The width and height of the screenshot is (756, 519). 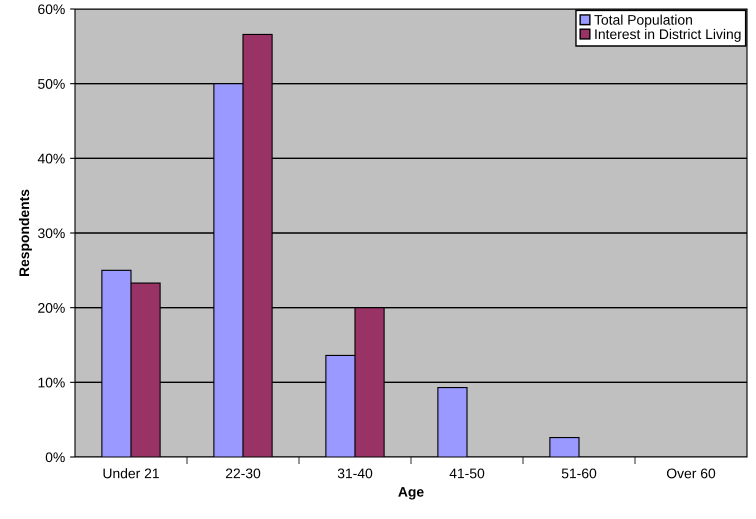 What do you see at coordinates (131, 473) in the screenshot?
I see `x-tick-label: Under 21` at bounding box center [131, 473].